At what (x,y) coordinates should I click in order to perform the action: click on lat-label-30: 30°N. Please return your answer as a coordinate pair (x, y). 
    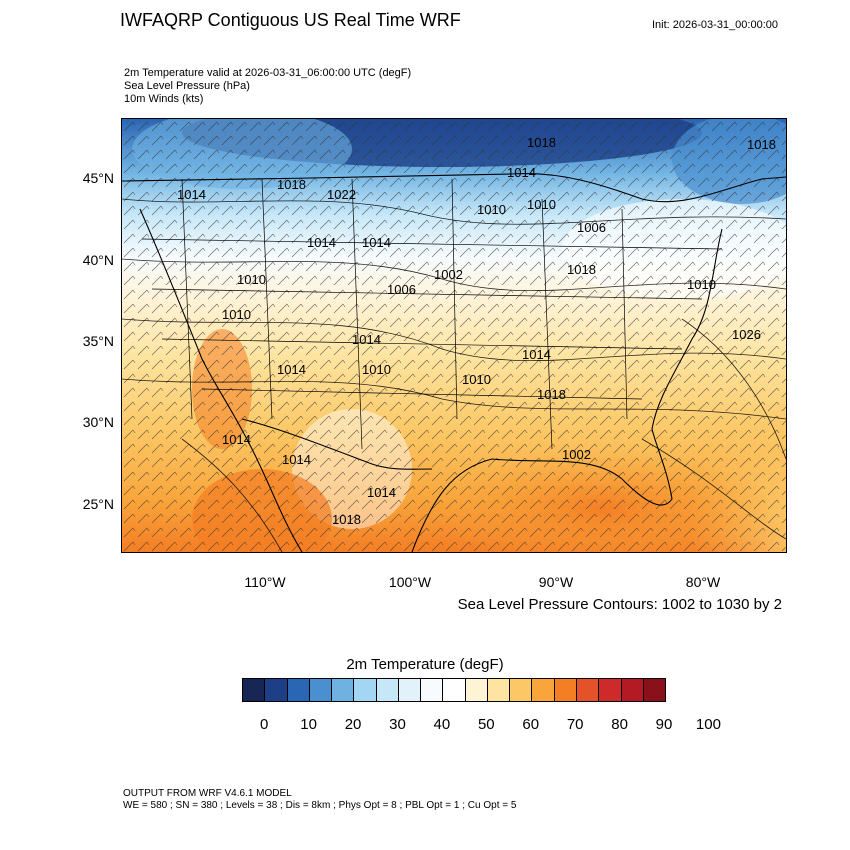
    Looking at the image, I should click on (98, 422).